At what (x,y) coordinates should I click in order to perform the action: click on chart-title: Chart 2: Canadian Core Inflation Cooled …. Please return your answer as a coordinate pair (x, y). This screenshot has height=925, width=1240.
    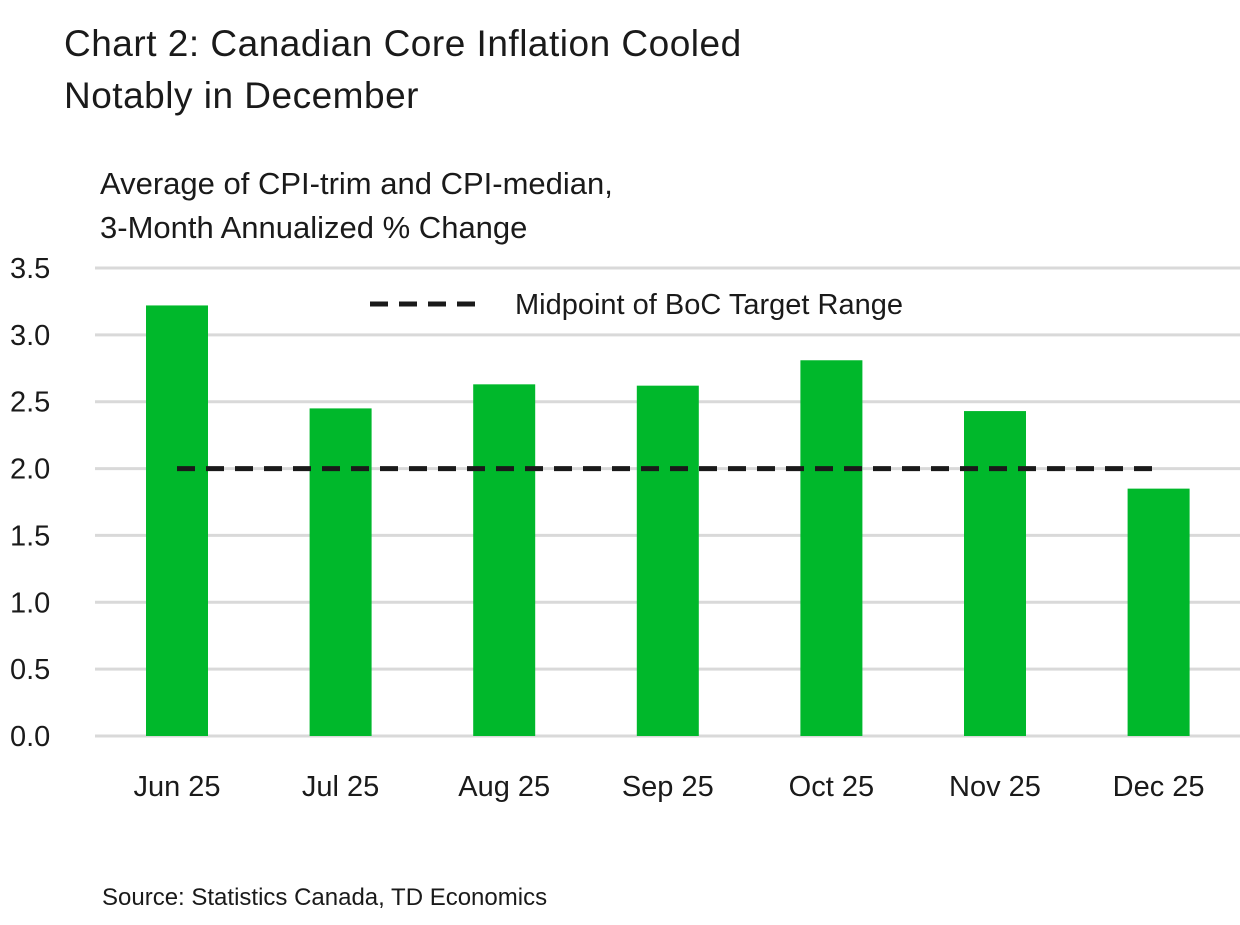
    Looking at the image, I should click on (403, 70).